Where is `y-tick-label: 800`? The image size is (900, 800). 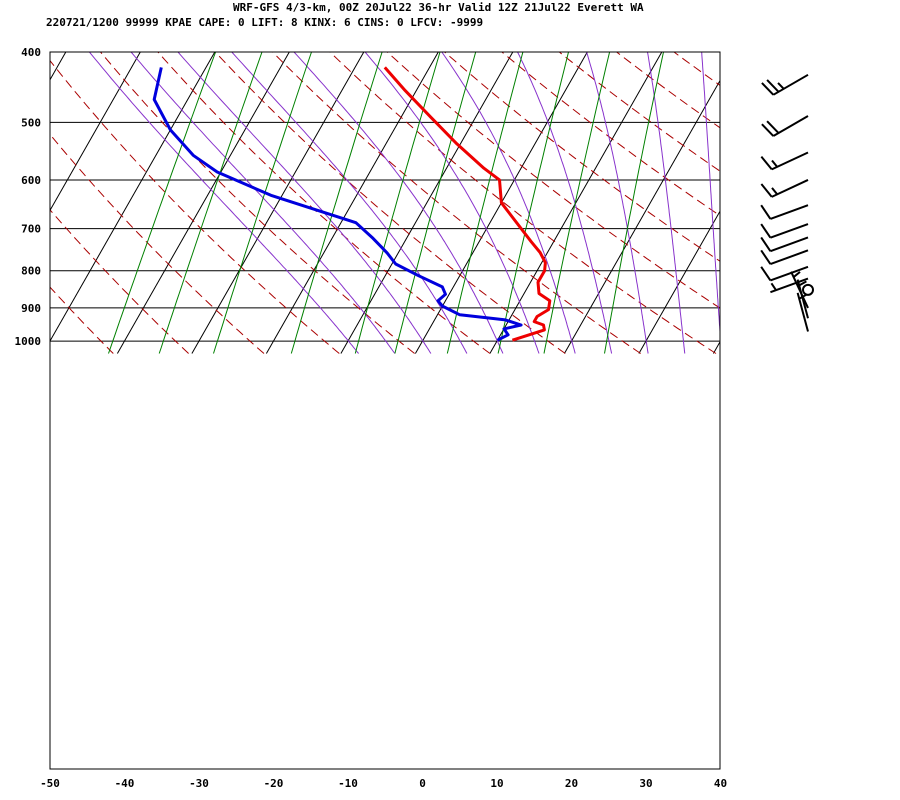
y-tick-label: 800 is located at coordinates (31, 271).